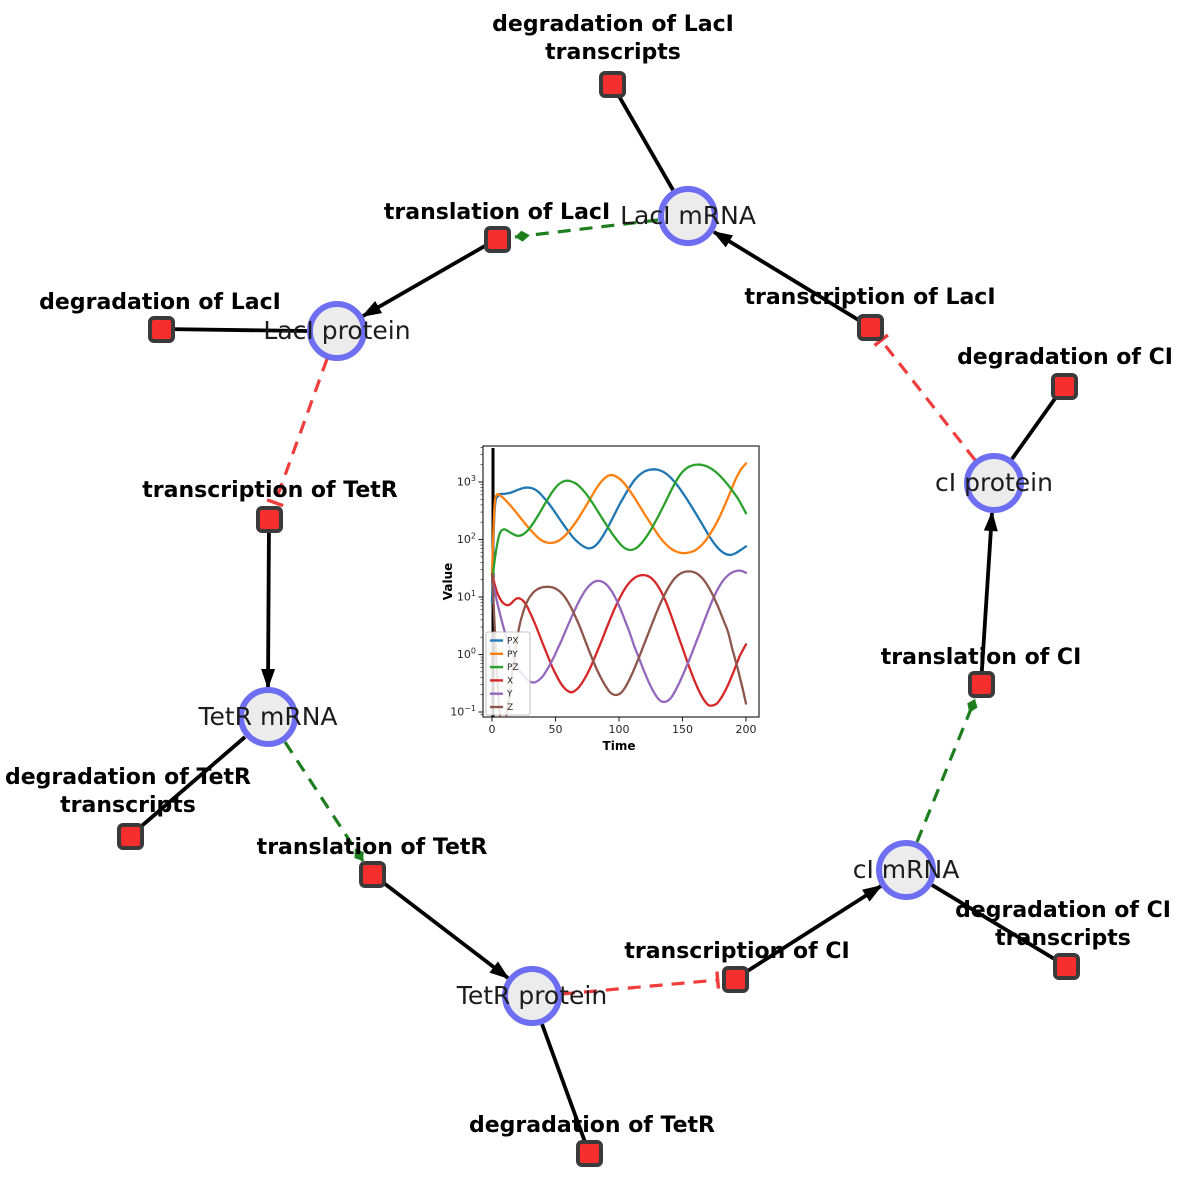  I want to click on species-label-ci-mrna: cI mRNA, so click(906, 869).